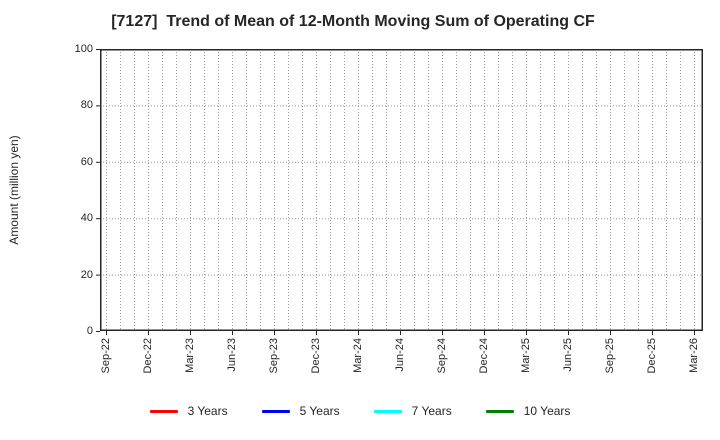 This screenshot has height=440, width=720. What do you see at coordinates (14, 190) in the screenshot?
I see `y-axis-label: Amount (million yen)` at bounding box center [14, 190].